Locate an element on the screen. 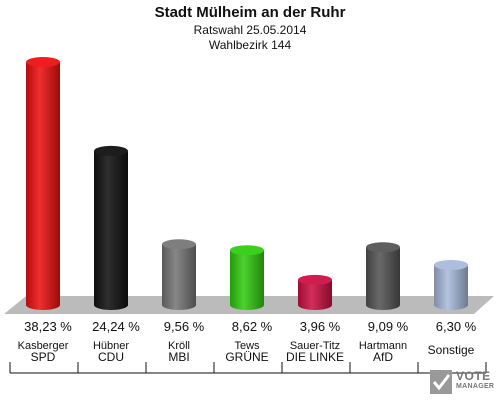 Image resolution: width=500 pixels, height=401 pixels. chart-title: Stadt Mülheim an der Ruhr is located at coordinates (250, 12).